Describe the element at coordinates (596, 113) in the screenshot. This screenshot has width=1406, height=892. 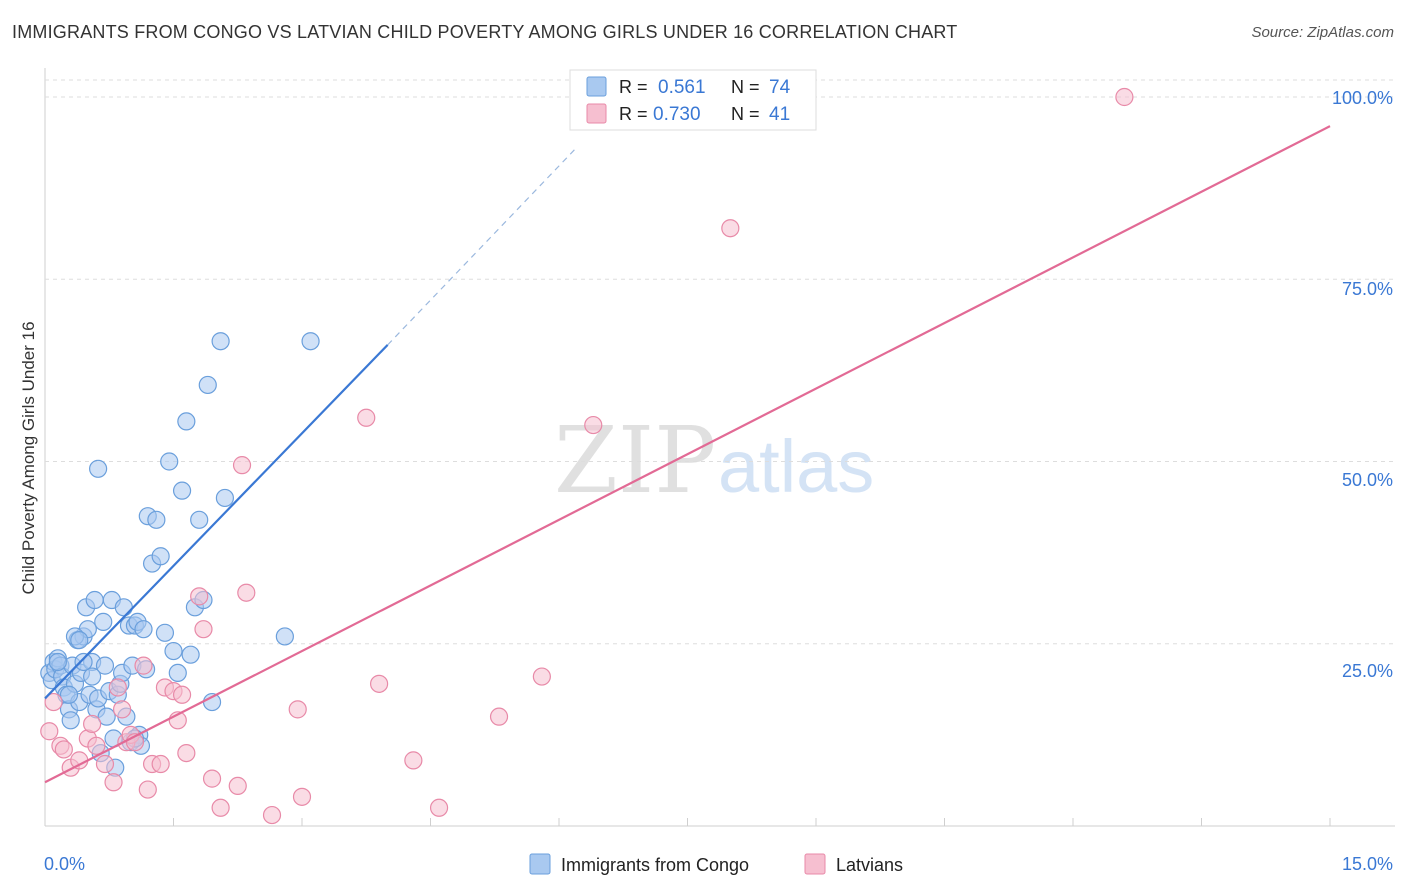
I see `legend-swatch-latvian` at that location.